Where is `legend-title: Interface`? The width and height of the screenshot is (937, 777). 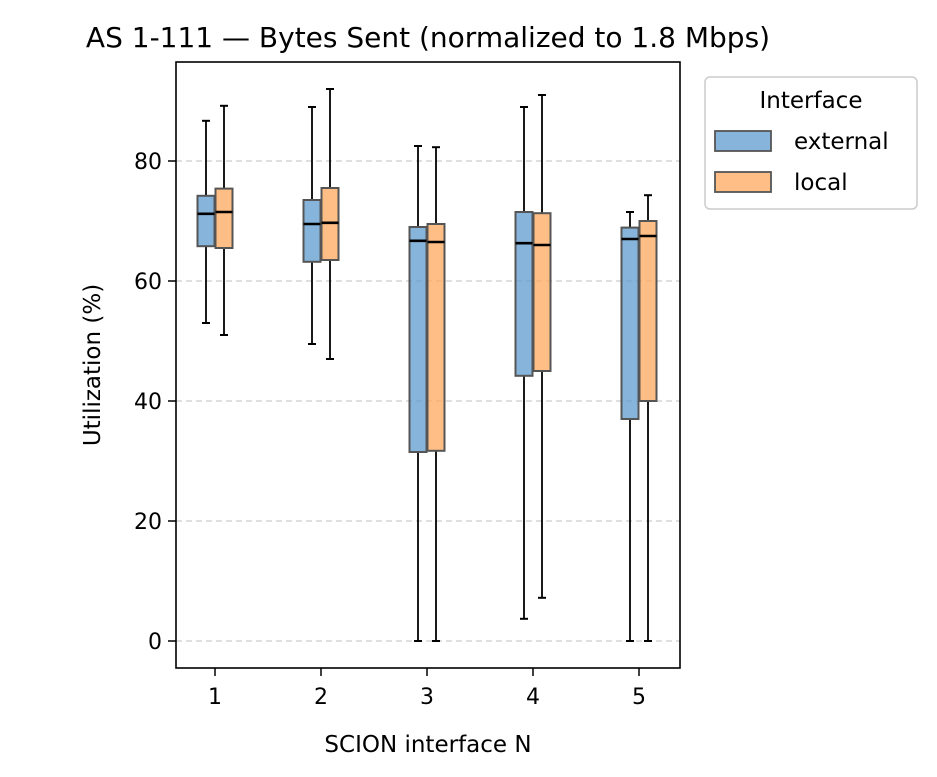 legend-title: Interface is located at coordinates (811, 101).